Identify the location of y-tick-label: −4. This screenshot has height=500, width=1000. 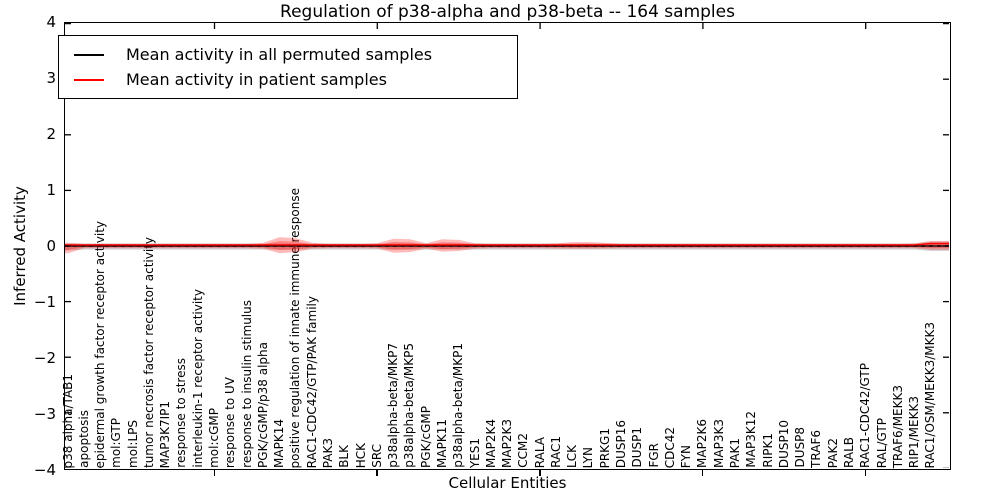
(44, 470).